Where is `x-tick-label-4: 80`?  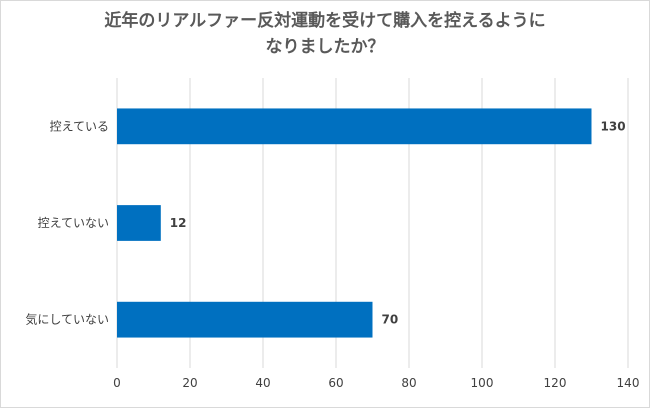
x-tick-label-4: 80 is located at coordinates (408, 383).